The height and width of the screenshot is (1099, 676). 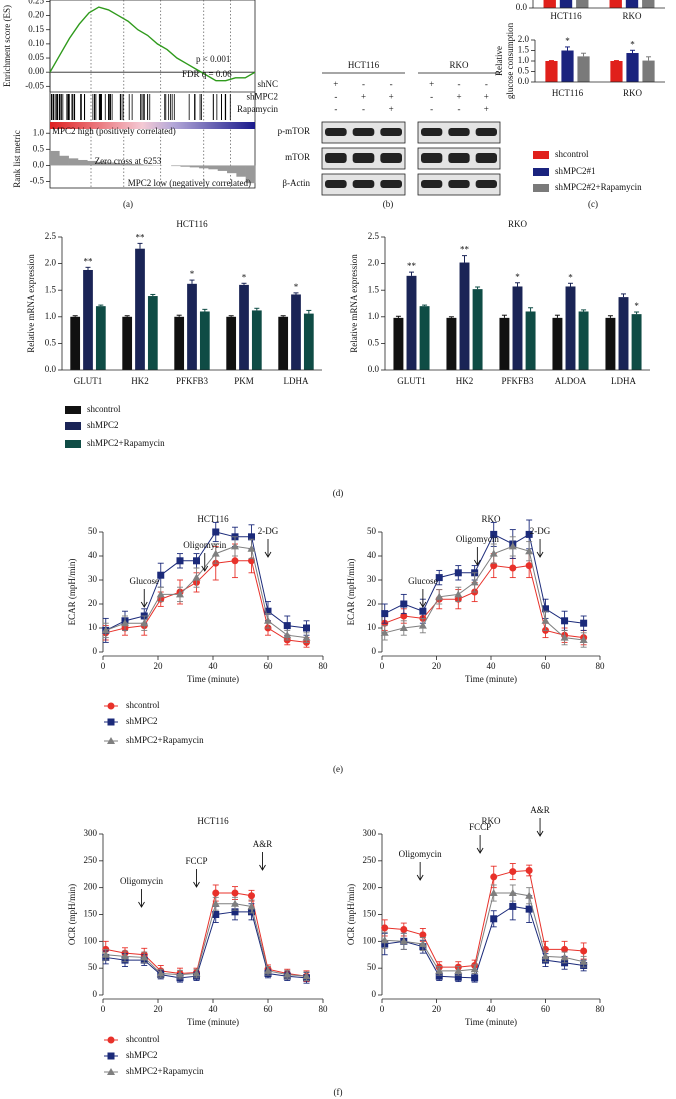 What do you see at coordinates (143, 1039) in the screenshot?
I see `legend-label: shcontrol` at bounding box center [143, 1039].